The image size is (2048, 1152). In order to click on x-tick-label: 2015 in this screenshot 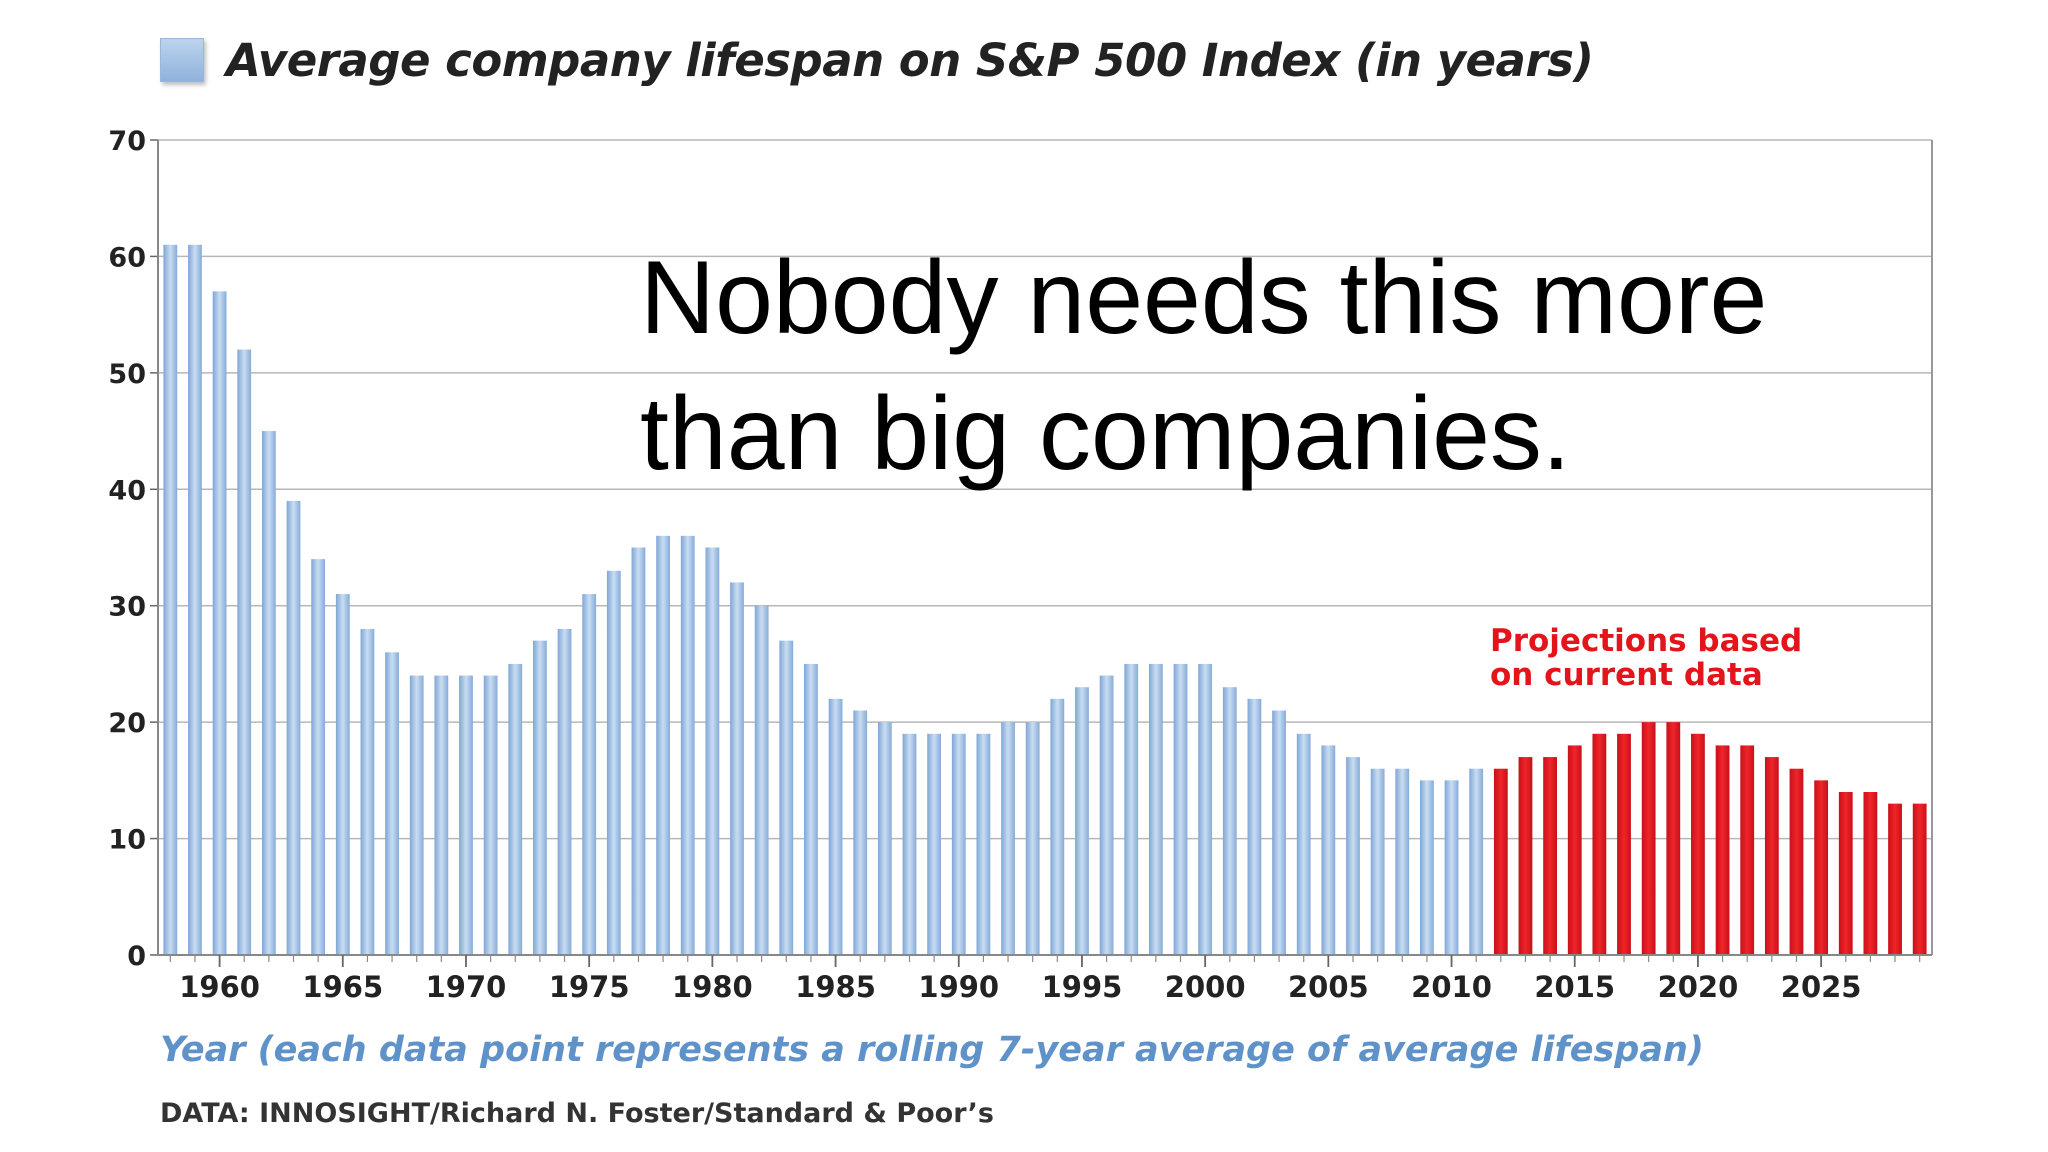, I will do `click(1574, 987)`.